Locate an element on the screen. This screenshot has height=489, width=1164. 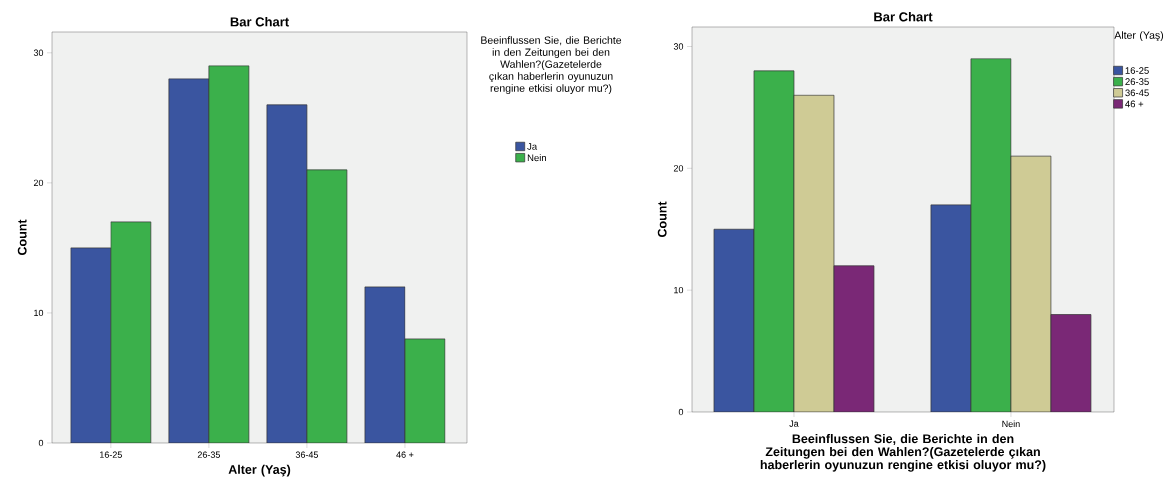
legend-label: 46 + is located at coordinates (1134, 104).